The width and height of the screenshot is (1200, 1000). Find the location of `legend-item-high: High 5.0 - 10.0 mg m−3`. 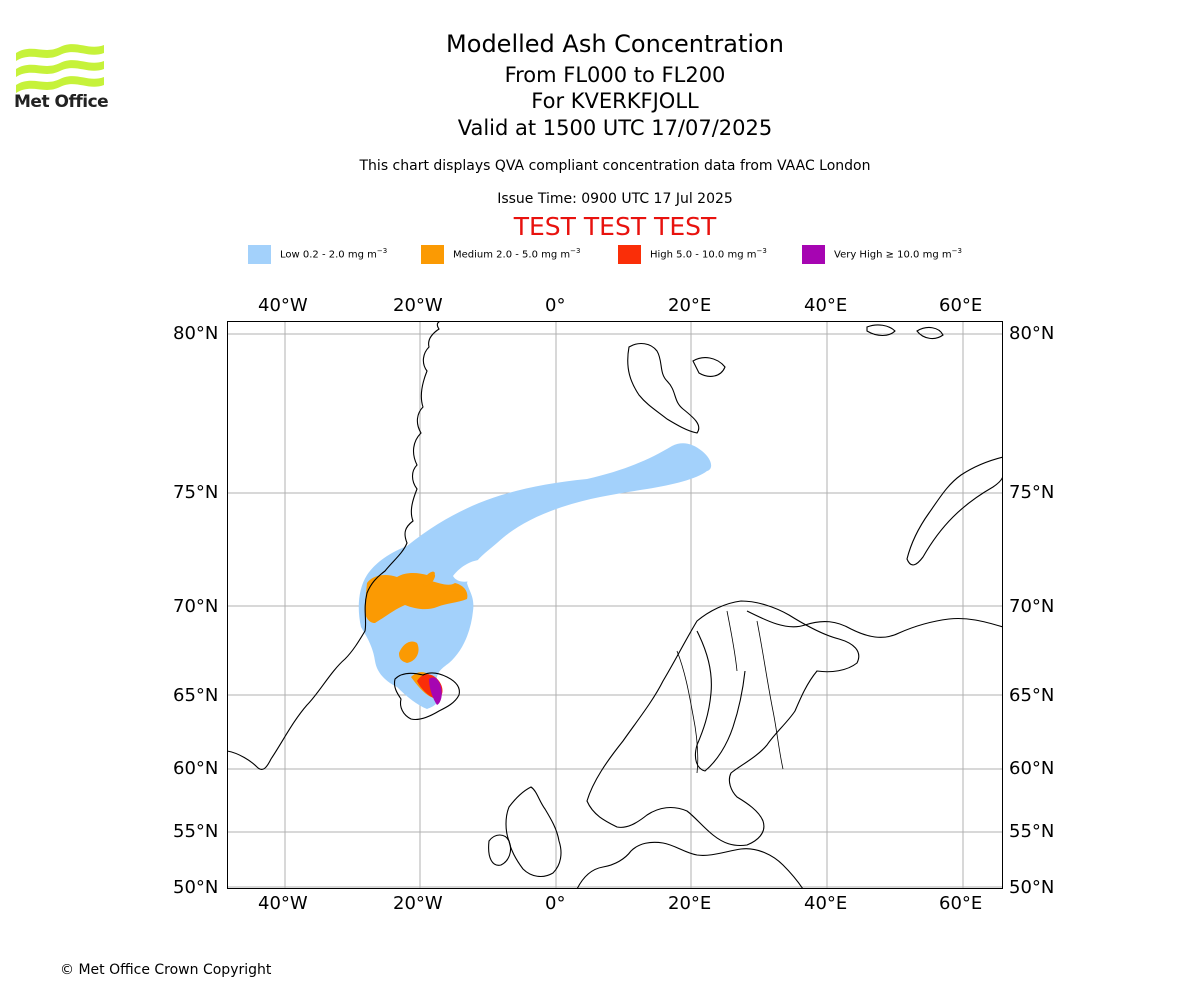

legend-item-high: High 5.0 - 10.0 mg m−3 is located at coordinates (692, 254).